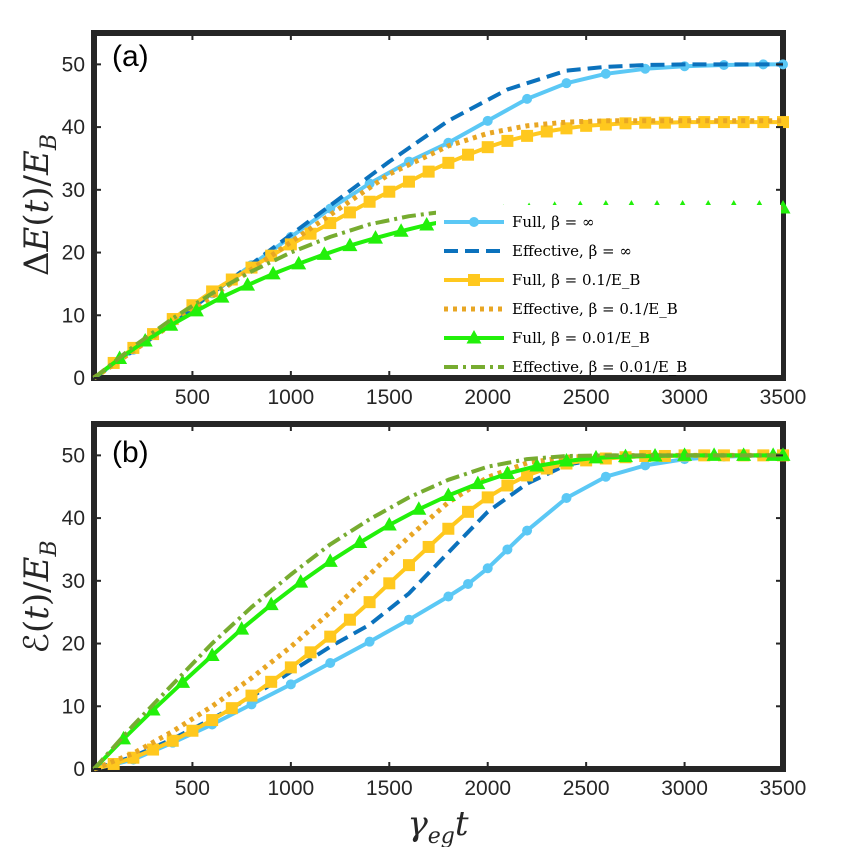 The image size is (847, 847). What do you see at coordinates (437, 825) in the screenshot?
I see `svg-text: γegt` at bounding box center [437, 825].